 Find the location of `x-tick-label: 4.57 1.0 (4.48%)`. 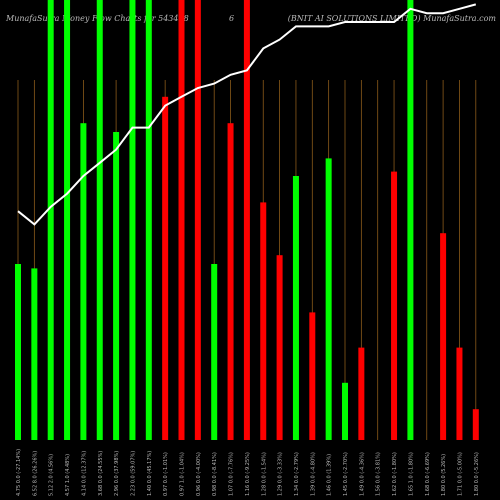

x-tick-label: 4.57 1.0 (4.48%) is located at coordinates (68, 475).